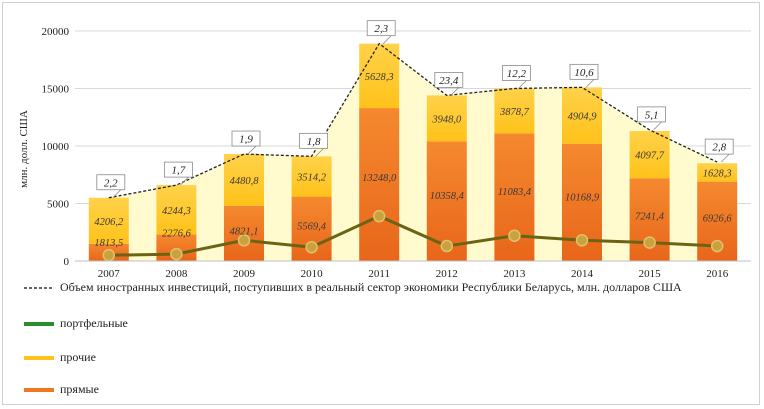 This screenshot has width=764, height=409. I want to click on legend-key-total, so click(39, 287).